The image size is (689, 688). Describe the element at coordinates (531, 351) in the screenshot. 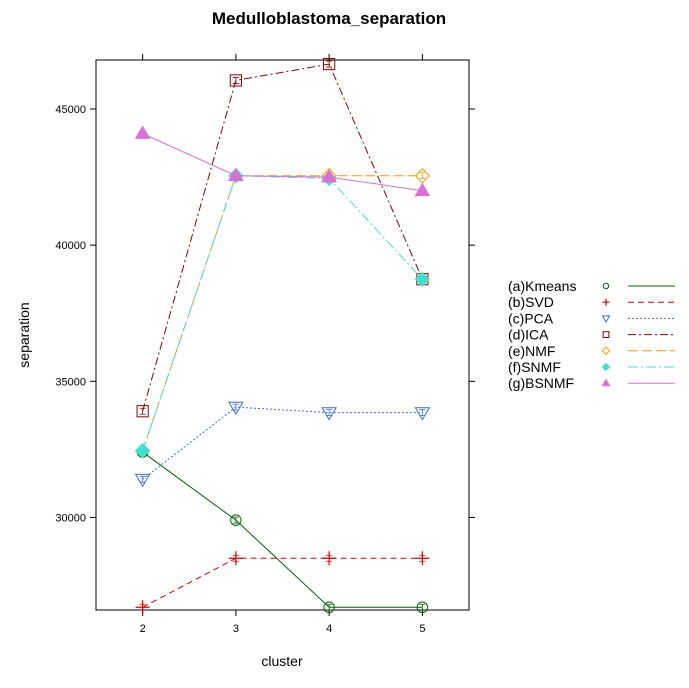

I see `legend-label: (e)NMF` at that location.